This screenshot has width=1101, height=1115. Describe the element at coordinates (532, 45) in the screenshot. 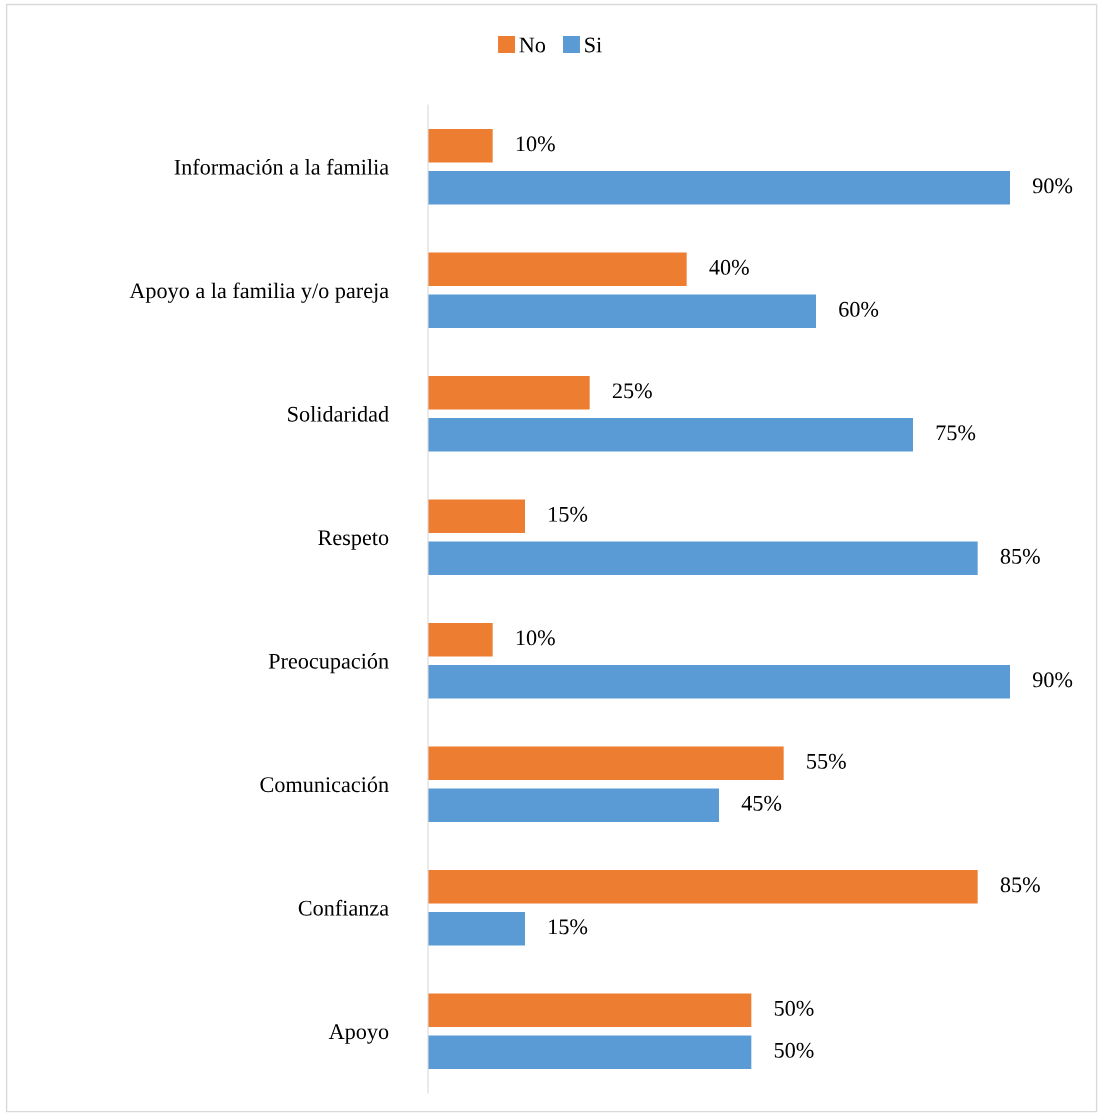

I see `legend-label: No` at that location.